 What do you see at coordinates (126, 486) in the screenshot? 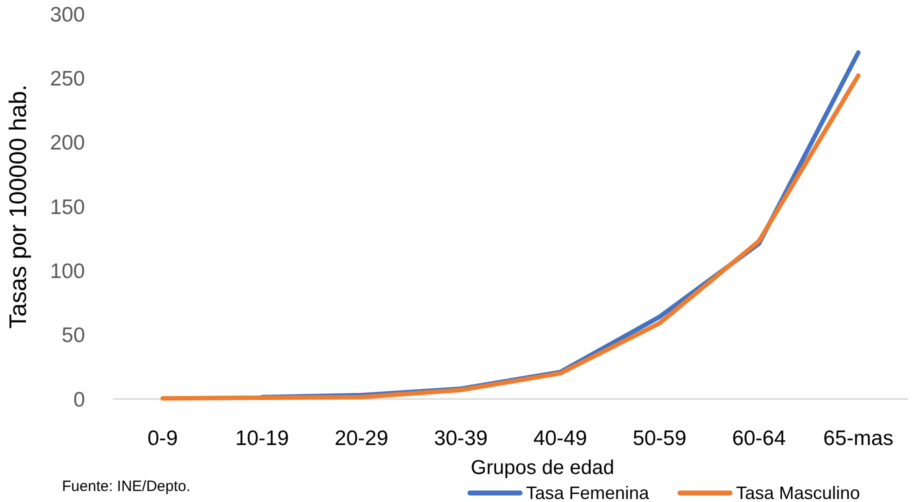
I see `source-note: Fuente: INE/Depto.` at bounding box center [126, 486].